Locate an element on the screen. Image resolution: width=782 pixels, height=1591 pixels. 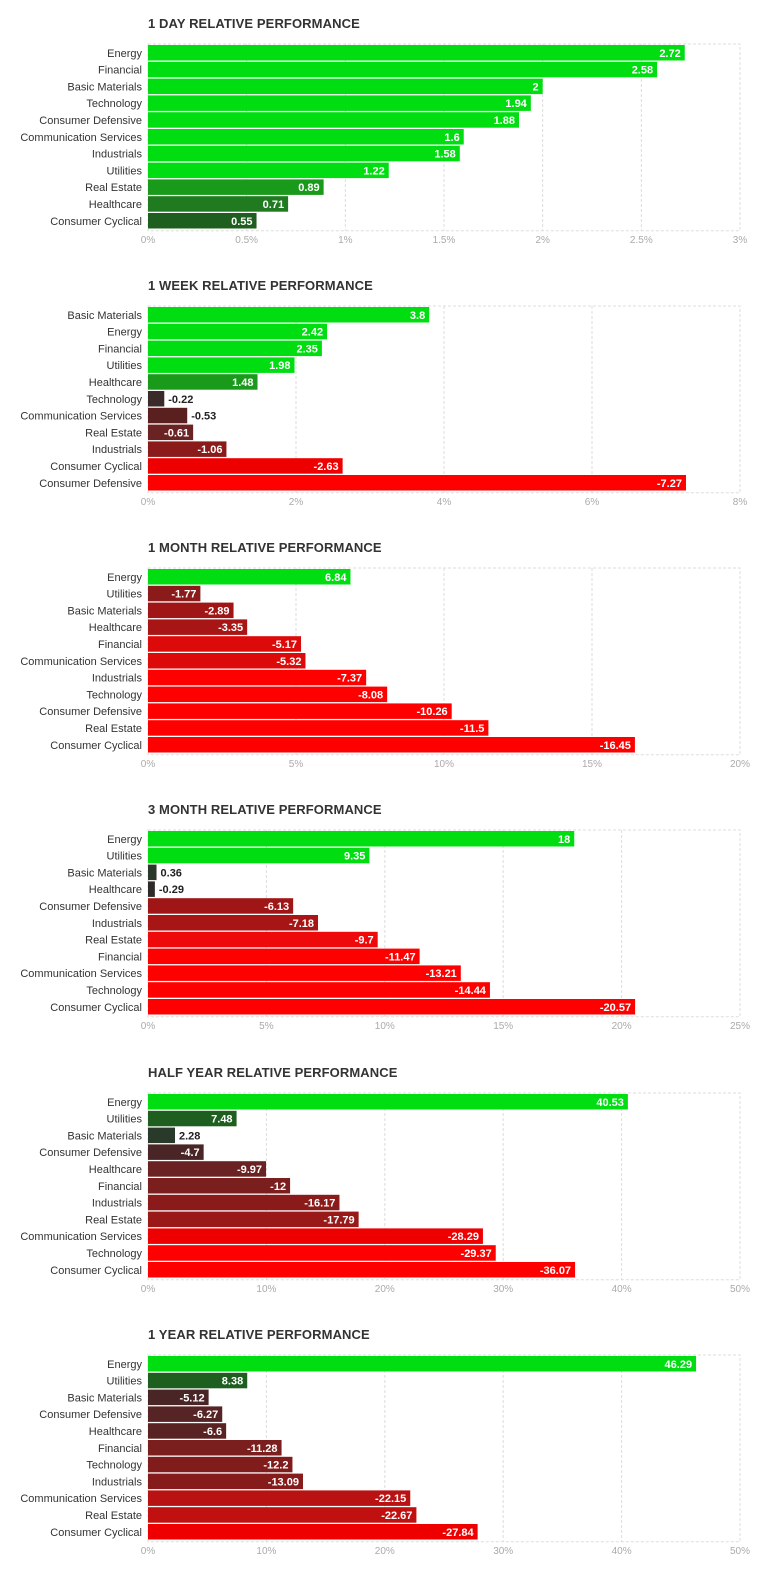
x-tick-label: 20% is located at coordinates (622, 1026).